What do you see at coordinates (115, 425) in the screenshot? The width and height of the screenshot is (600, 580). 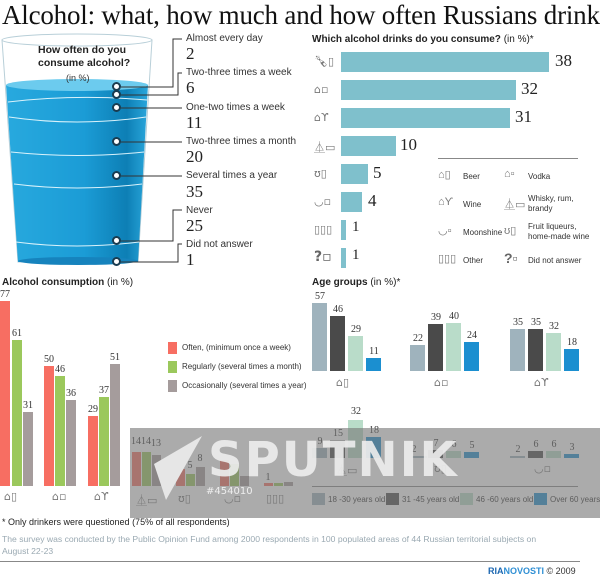 I see `bar-occasionally-wine` at bounding box center [115, 425].